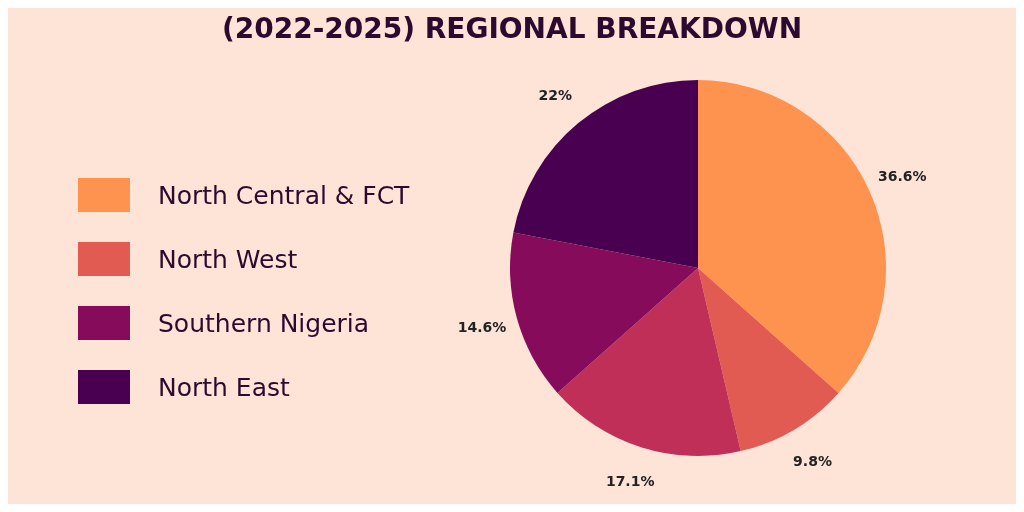  Describe the element at coordinates (264, 323) in the screenshot. I see `legend-label: Southern Nigeria` at that location.